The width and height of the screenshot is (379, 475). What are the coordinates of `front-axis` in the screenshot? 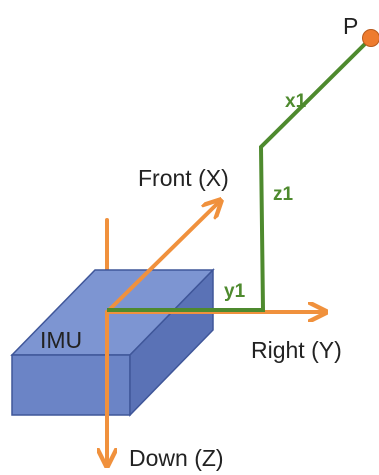 It's located at (161, 258).